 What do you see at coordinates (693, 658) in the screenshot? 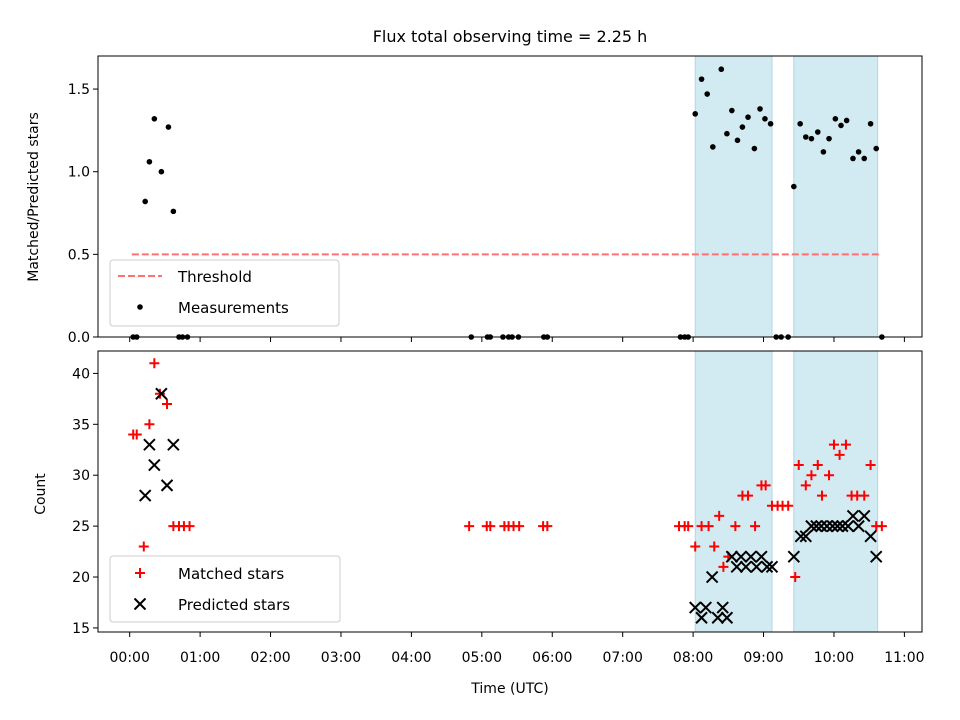
I see `x-tick-label: 08:00` at bounding box center [693, 658].